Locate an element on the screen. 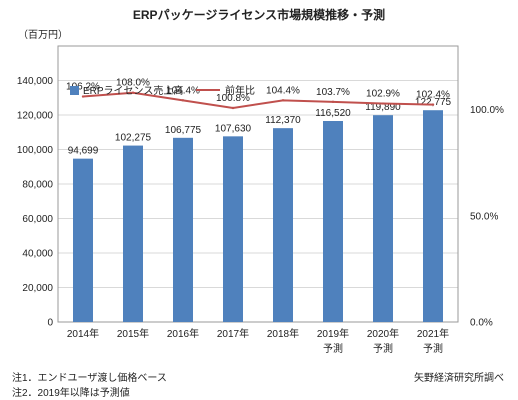 This screenshot has height=400, width=518. line-value-label: 102.9% is located at coordinates (383, 94).